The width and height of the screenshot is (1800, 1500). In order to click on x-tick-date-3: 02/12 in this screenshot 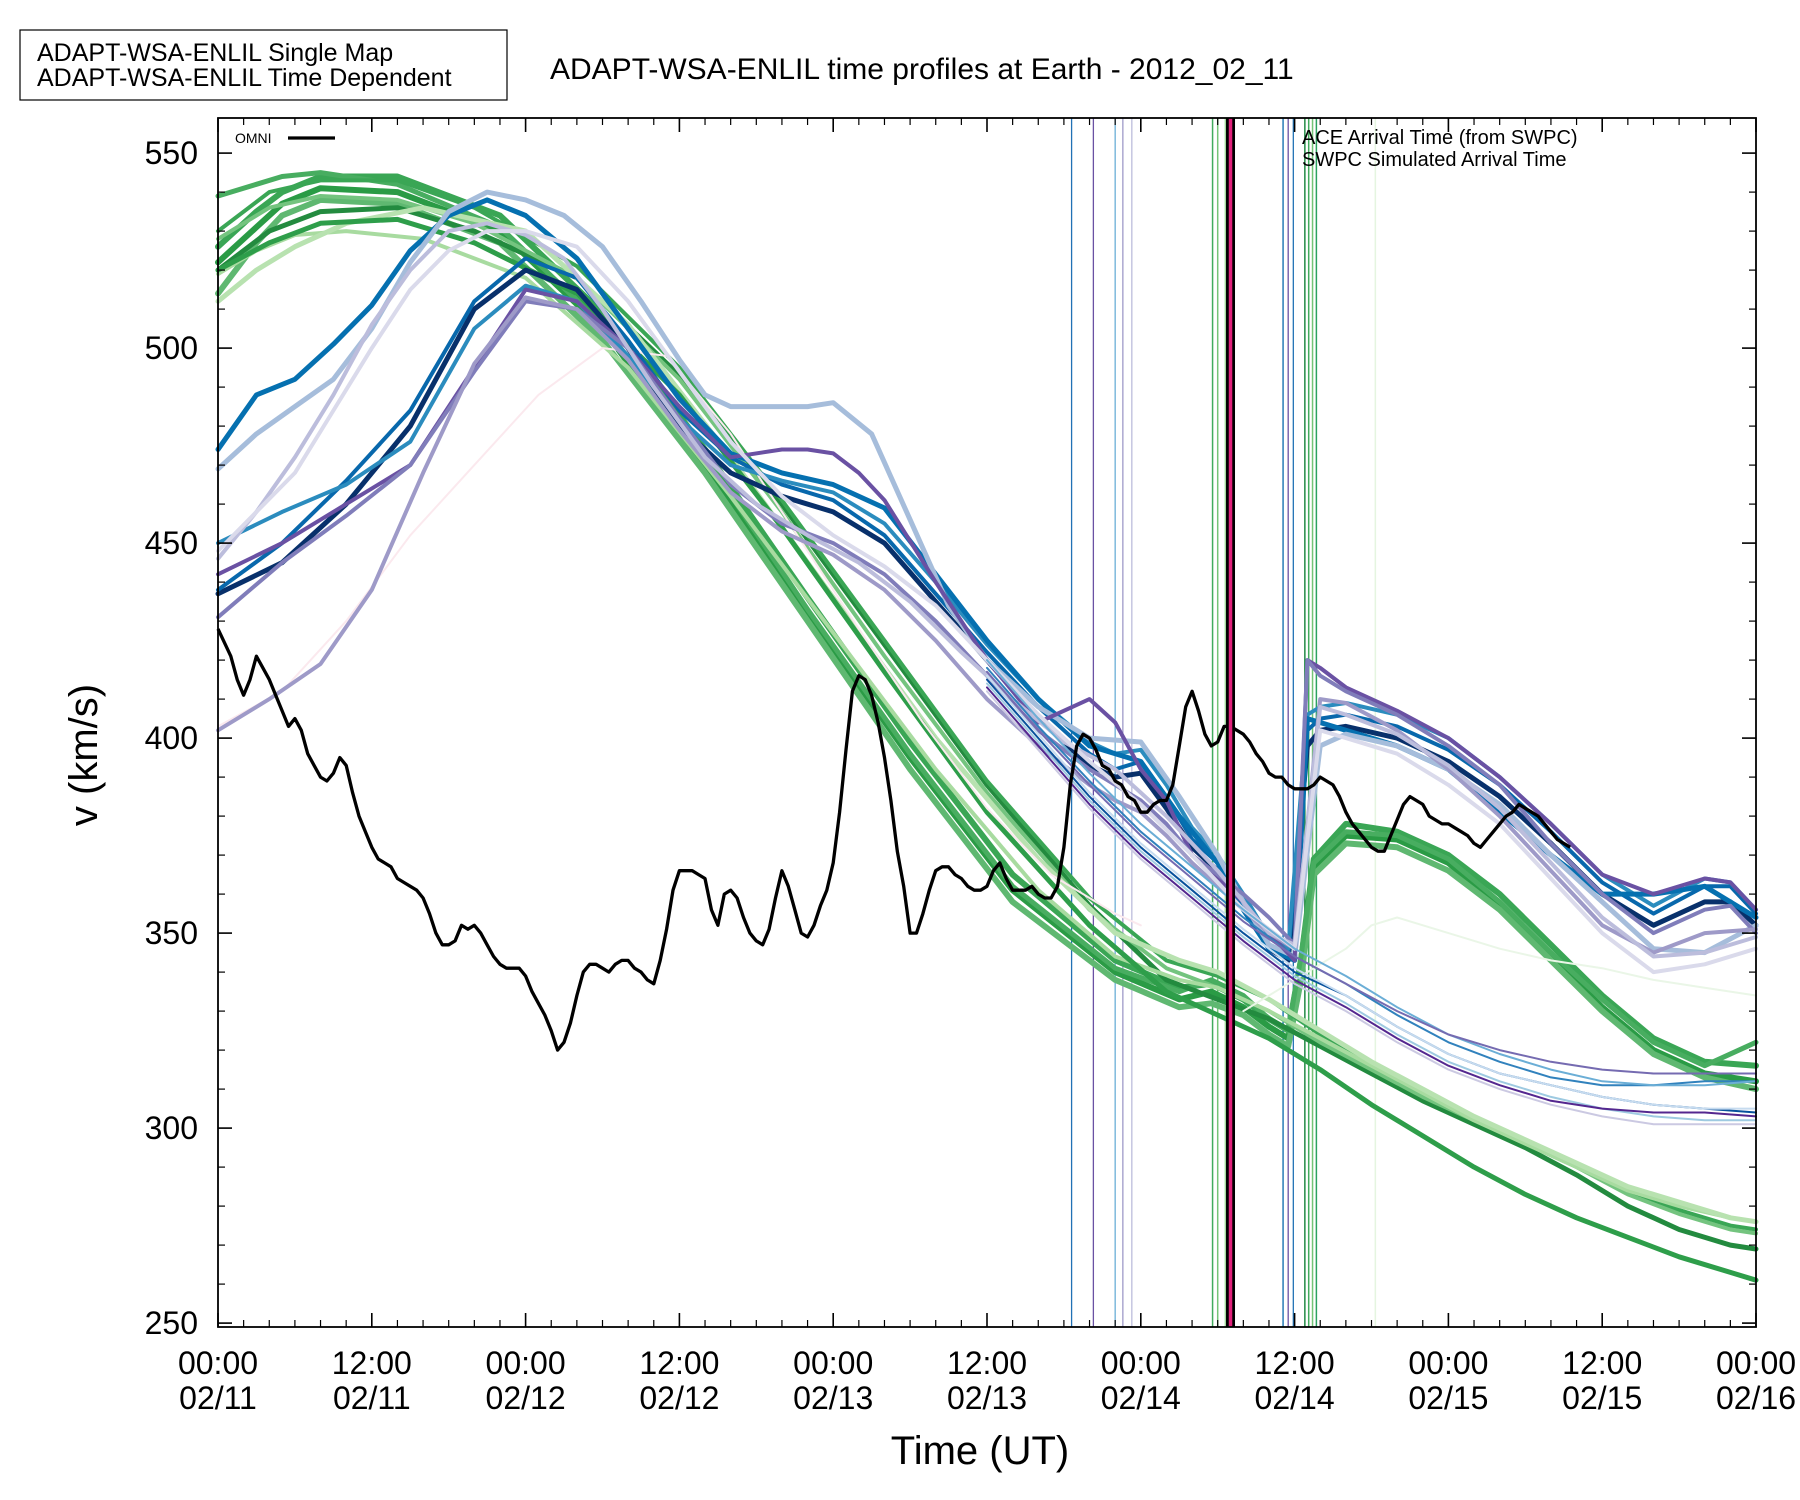, I will do `click(679, 1398)`.